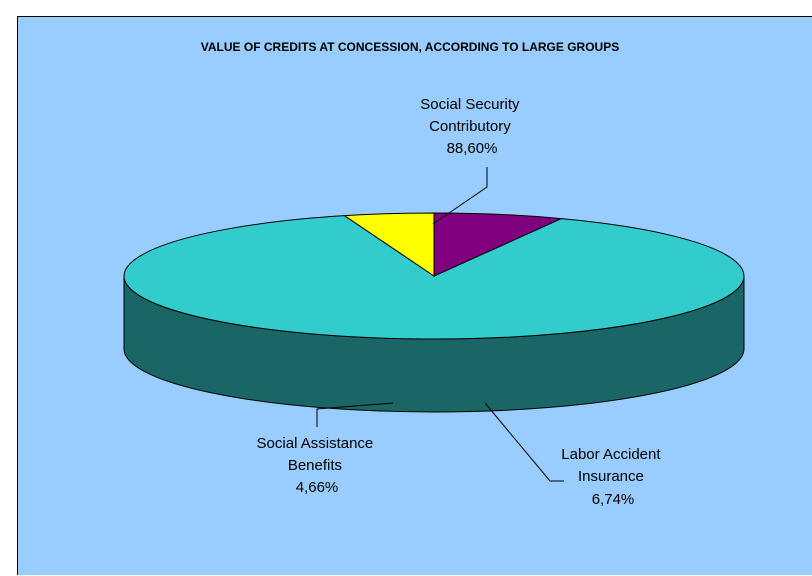  I want to click on leader-social-security, so click(460, 196).